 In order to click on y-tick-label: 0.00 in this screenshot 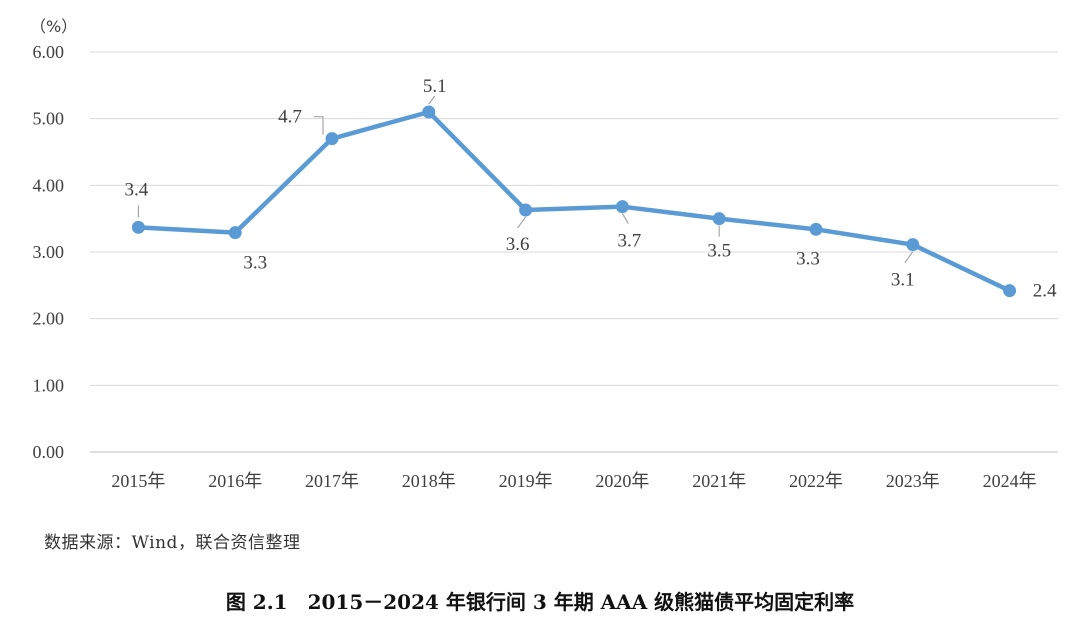, I will do `click(49, 452)`.